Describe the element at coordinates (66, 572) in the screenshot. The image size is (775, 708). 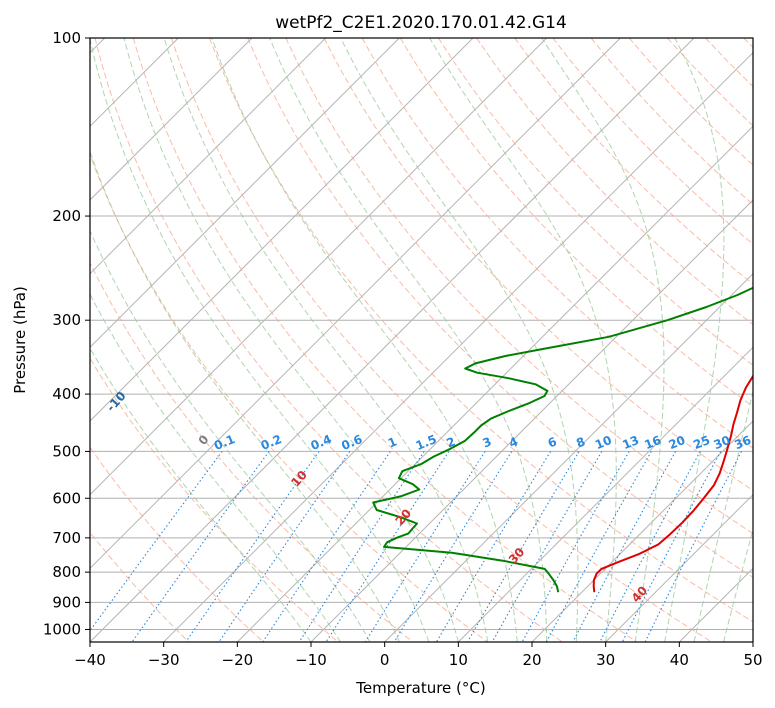
I see `y-tick-label: 800` at that location.